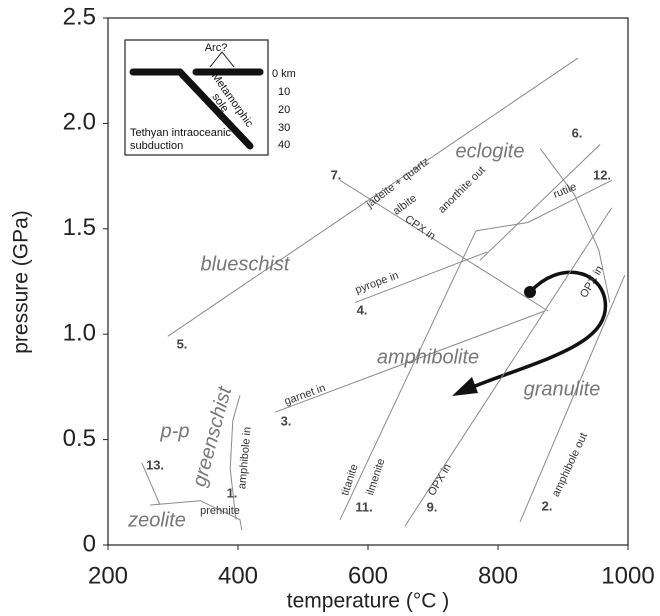 The height and width of the screenshot is (616, 660). What do you see at coordinates (215, 109) in the screenshot?
I see `slab` at bounding box center [215, 109].